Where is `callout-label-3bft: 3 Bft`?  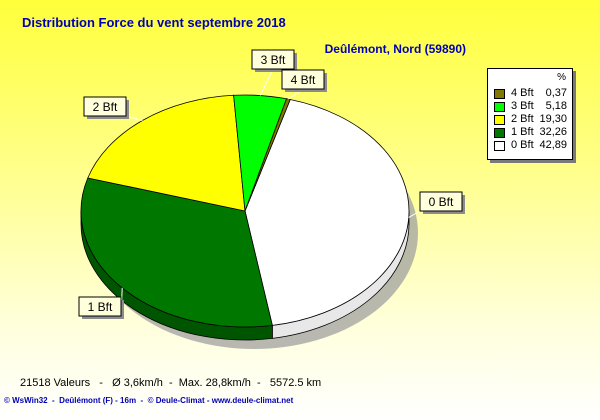
callout-label-3bft: 3 Bft is located at coordinates (273, 60).